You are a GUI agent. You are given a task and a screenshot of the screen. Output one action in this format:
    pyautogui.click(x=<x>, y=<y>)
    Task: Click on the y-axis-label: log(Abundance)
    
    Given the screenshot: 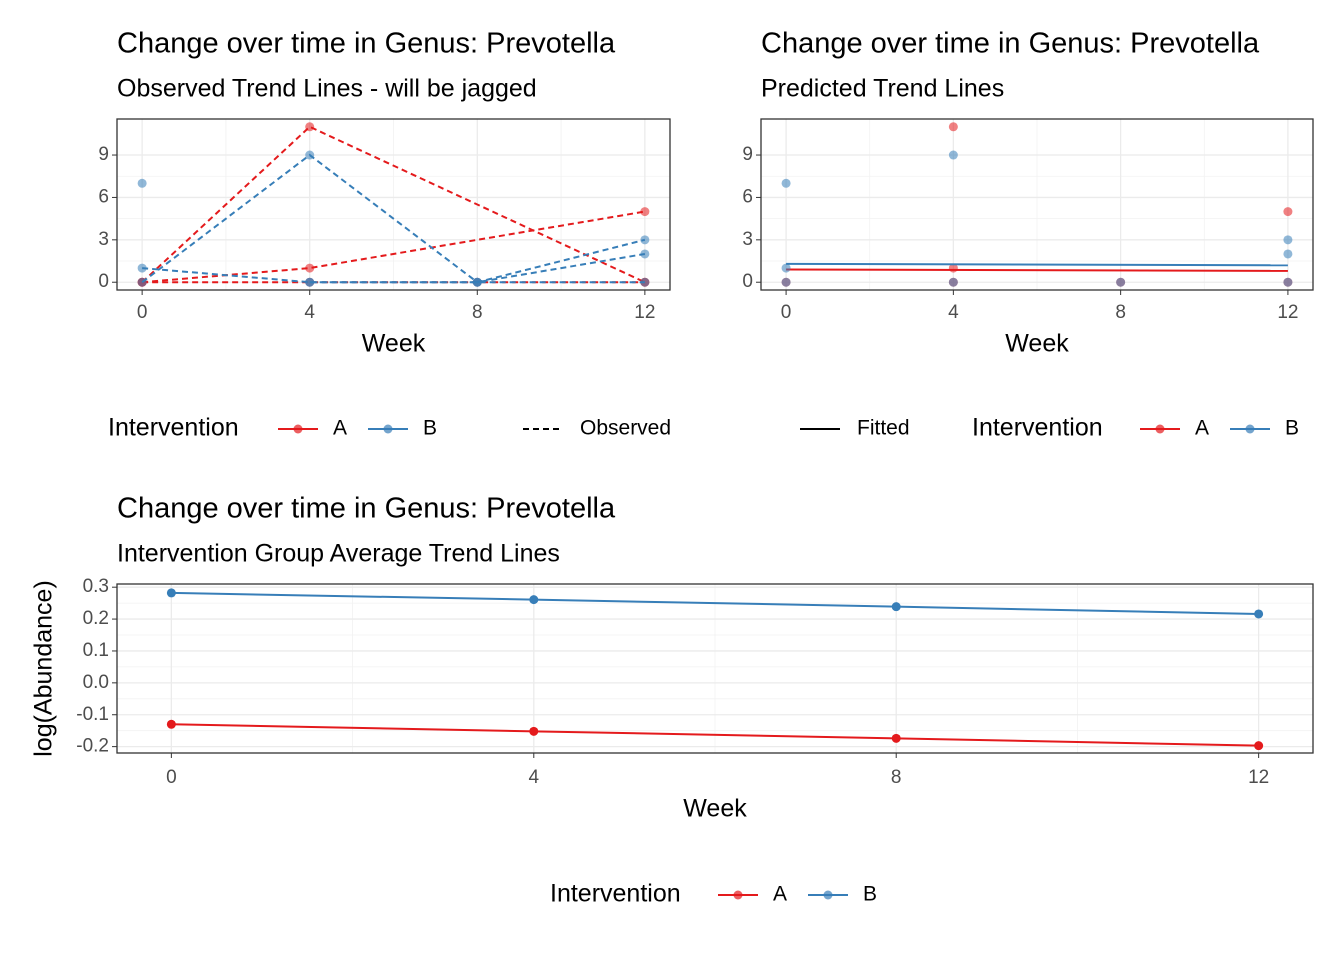 What is the action you would take?
    pyautogui.click(x=44, y=668)
    